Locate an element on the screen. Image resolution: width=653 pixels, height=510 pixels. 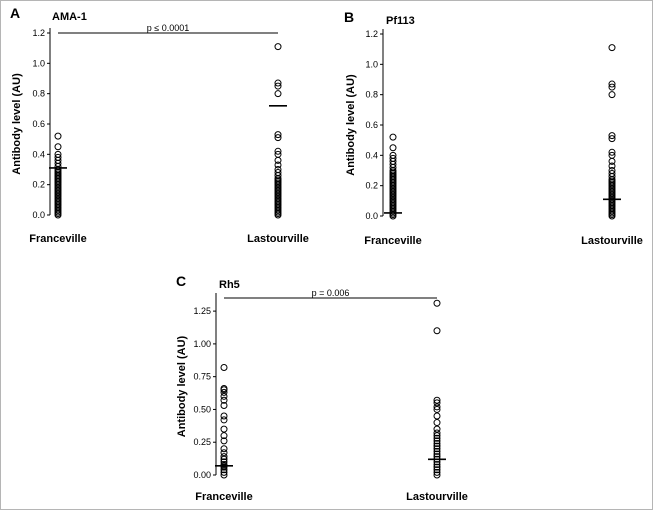
y-tick-label: 1.2 is located at coordinates (38, 33).